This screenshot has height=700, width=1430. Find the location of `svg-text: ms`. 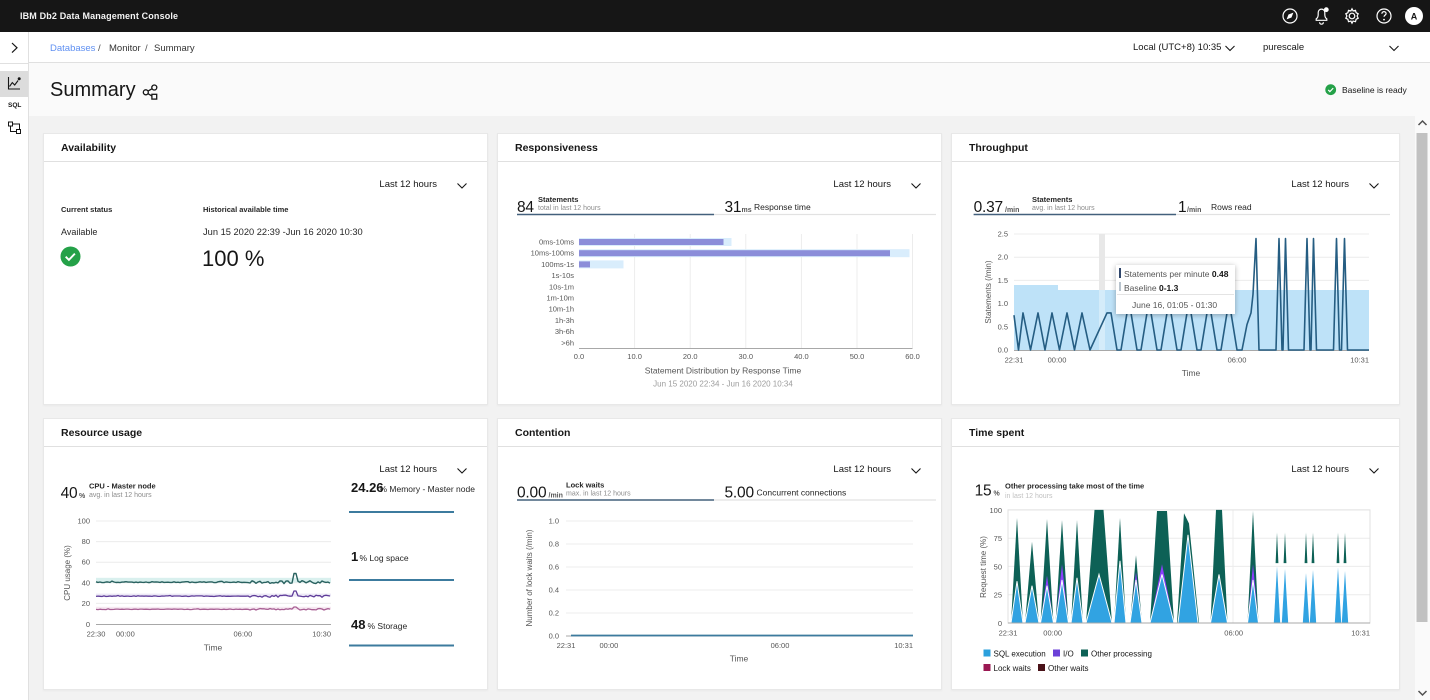

svg-text: ms is located at coordinates (747, 210).